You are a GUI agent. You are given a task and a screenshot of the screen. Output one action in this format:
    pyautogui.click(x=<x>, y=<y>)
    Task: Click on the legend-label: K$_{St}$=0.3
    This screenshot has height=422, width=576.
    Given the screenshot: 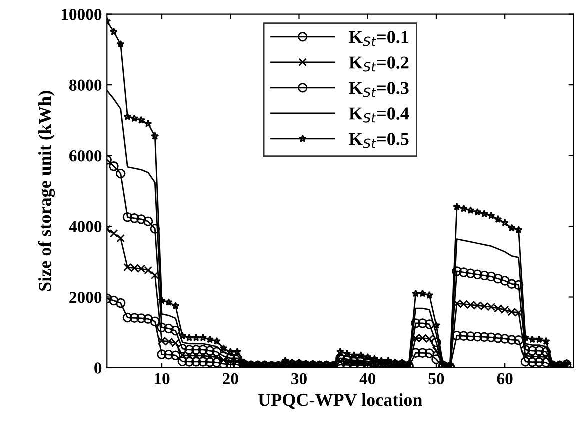 What is the action you would take?
    pyautogui.click(x=379, y=90)
    